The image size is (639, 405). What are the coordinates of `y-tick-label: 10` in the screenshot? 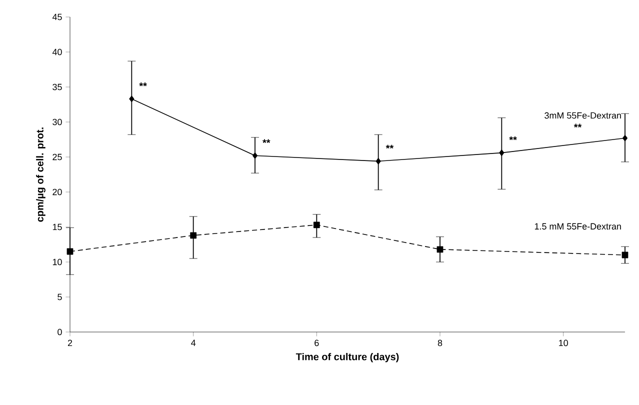 It's located at (57, 262).